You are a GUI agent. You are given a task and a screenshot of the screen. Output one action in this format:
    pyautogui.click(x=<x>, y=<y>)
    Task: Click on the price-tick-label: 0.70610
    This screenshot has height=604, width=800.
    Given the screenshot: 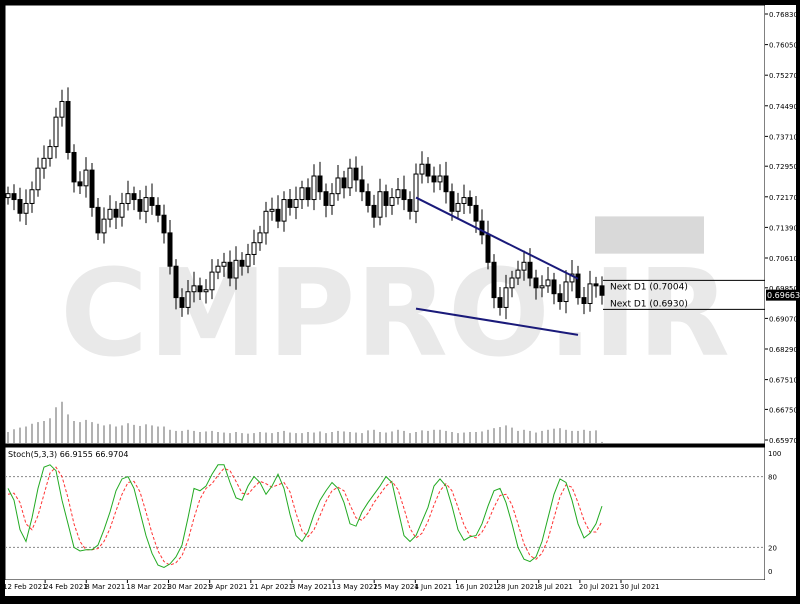 What is the action you would take?
    pyautogui.click(x=783, y=259)
    